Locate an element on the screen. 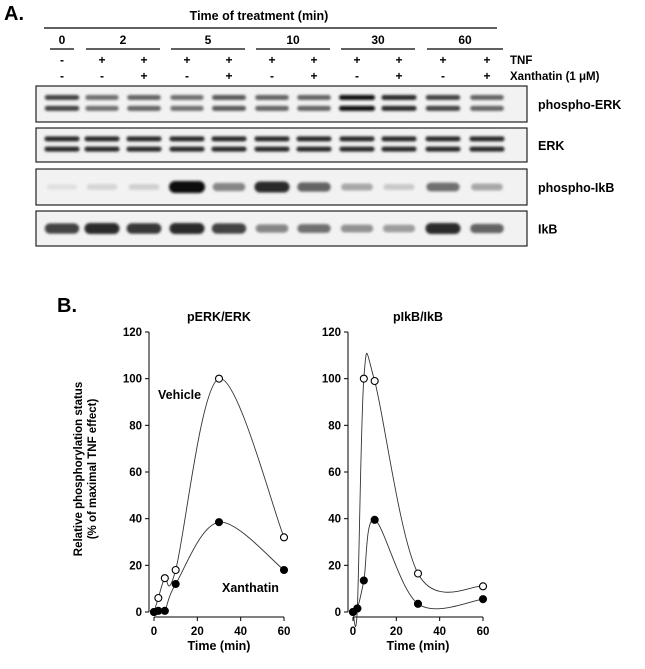  treatment-signs: - + + + + + + + + + + - - + - + - + - + - + is located at coordinates (275, 68).